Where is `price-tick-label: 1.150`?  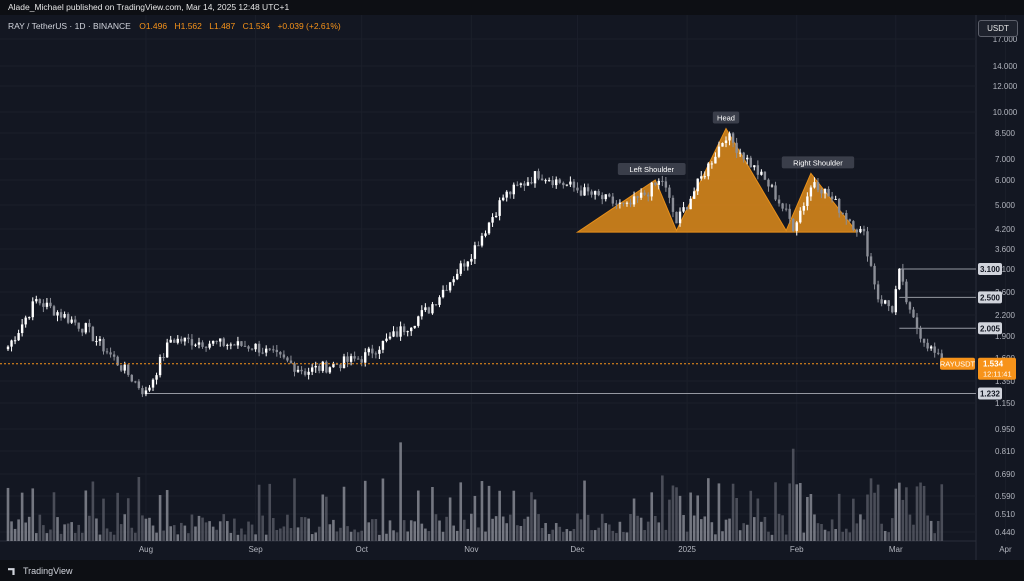
price-tick-label: 1.150 is located at coordinates (1005, 403).